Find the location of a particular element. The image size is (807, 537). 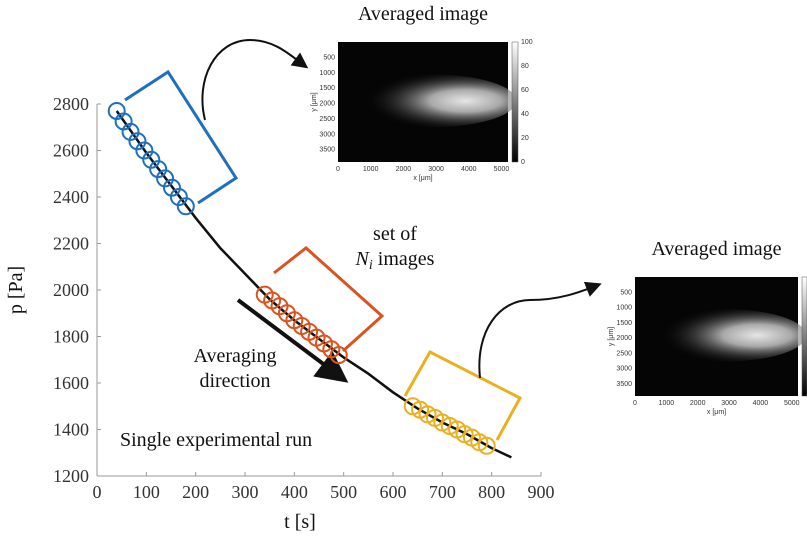

annotation: direction is located at coordinates (234, 381).